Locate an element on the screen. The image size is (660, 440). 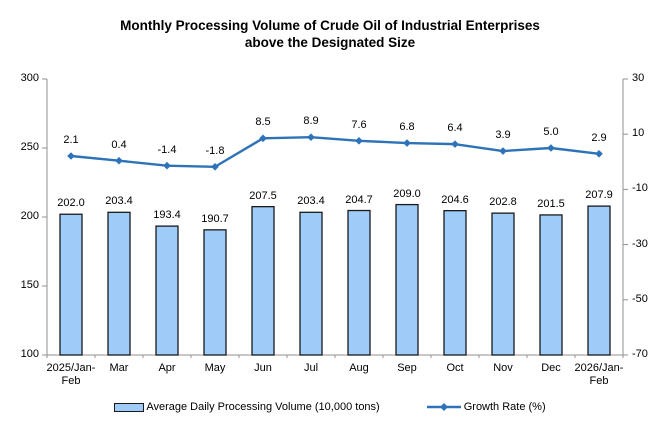
bar-series-swatch-icon is located at coordinates (129, 407).